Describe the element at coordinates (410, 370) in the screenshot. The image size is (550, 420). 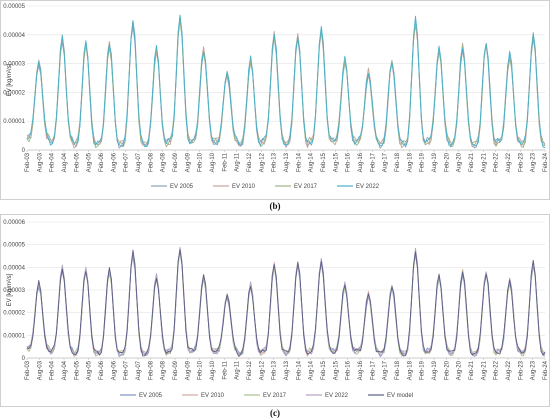
I see `x-tick-label: Aug-18` at that location.